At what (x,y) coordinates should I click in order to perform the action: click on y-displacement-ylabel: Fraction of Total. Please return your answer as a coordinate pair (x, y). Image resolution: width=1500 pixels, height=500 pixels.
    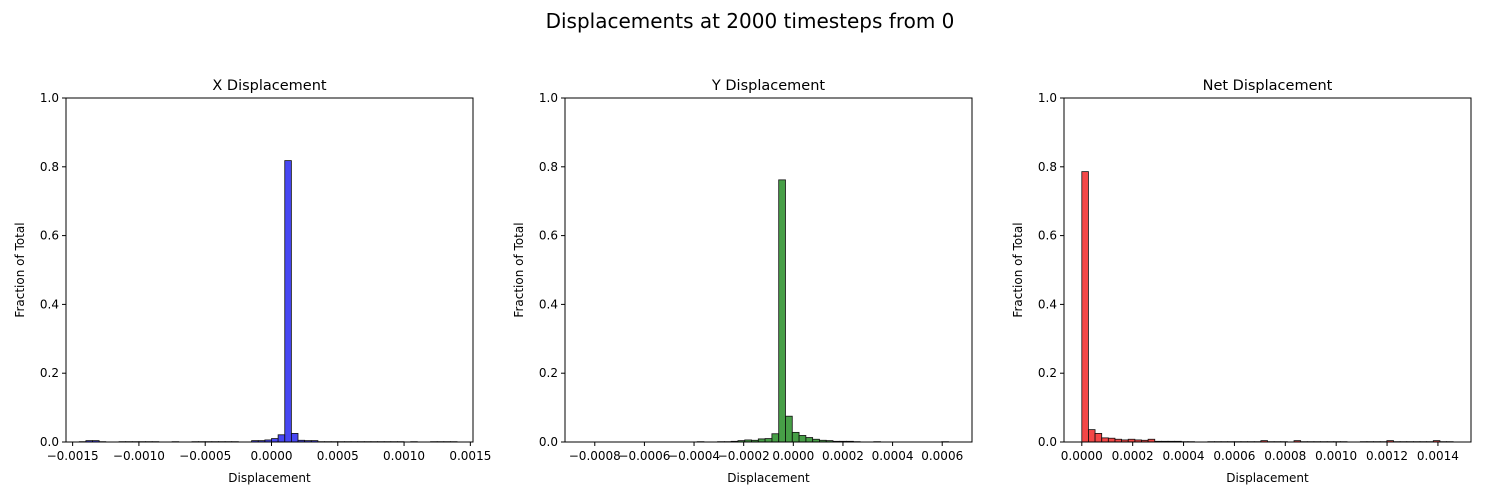
    Looking at the image, I should click on (519, 269).